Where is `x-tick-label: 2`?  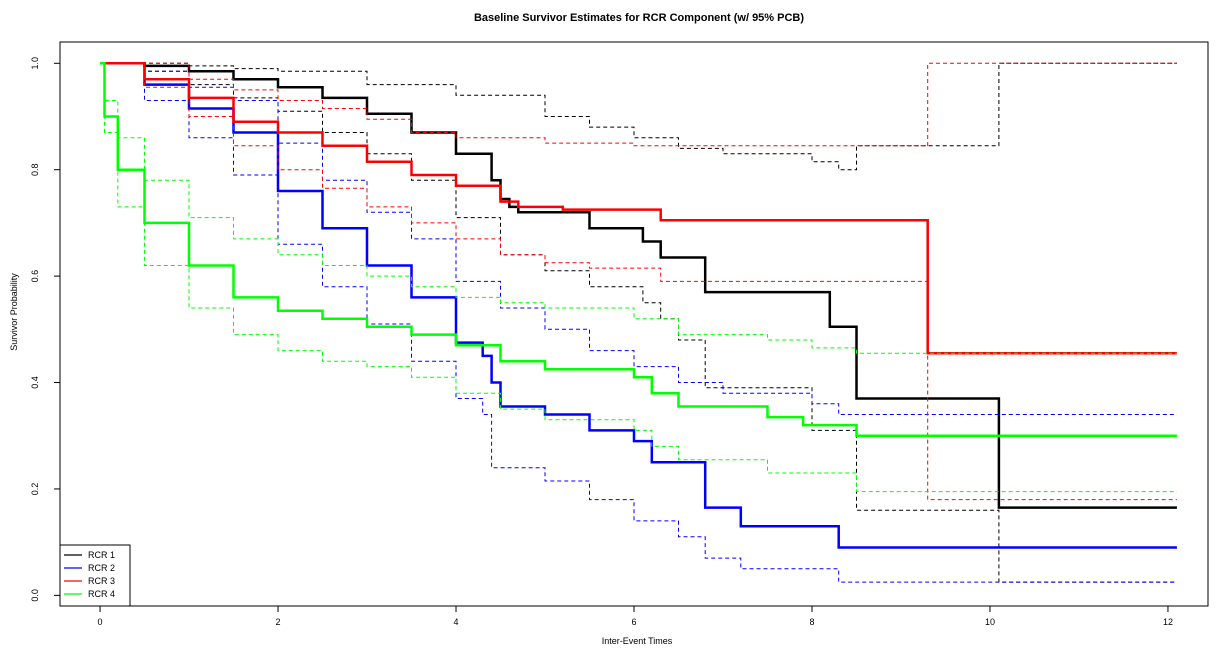 x-tick-label: 2 is located at coordinates (278, 622).